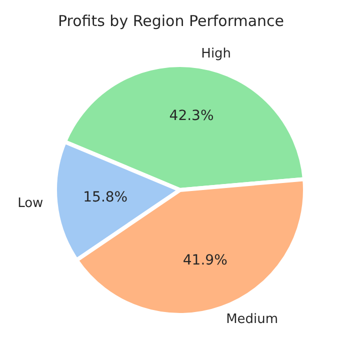 The width and height of the screenshot is (342, 350). What do you see at coordinates (171, 20) in the screenshot?
I see `chart-title: Profits by Region Performance` at bounding box center [171, 20].